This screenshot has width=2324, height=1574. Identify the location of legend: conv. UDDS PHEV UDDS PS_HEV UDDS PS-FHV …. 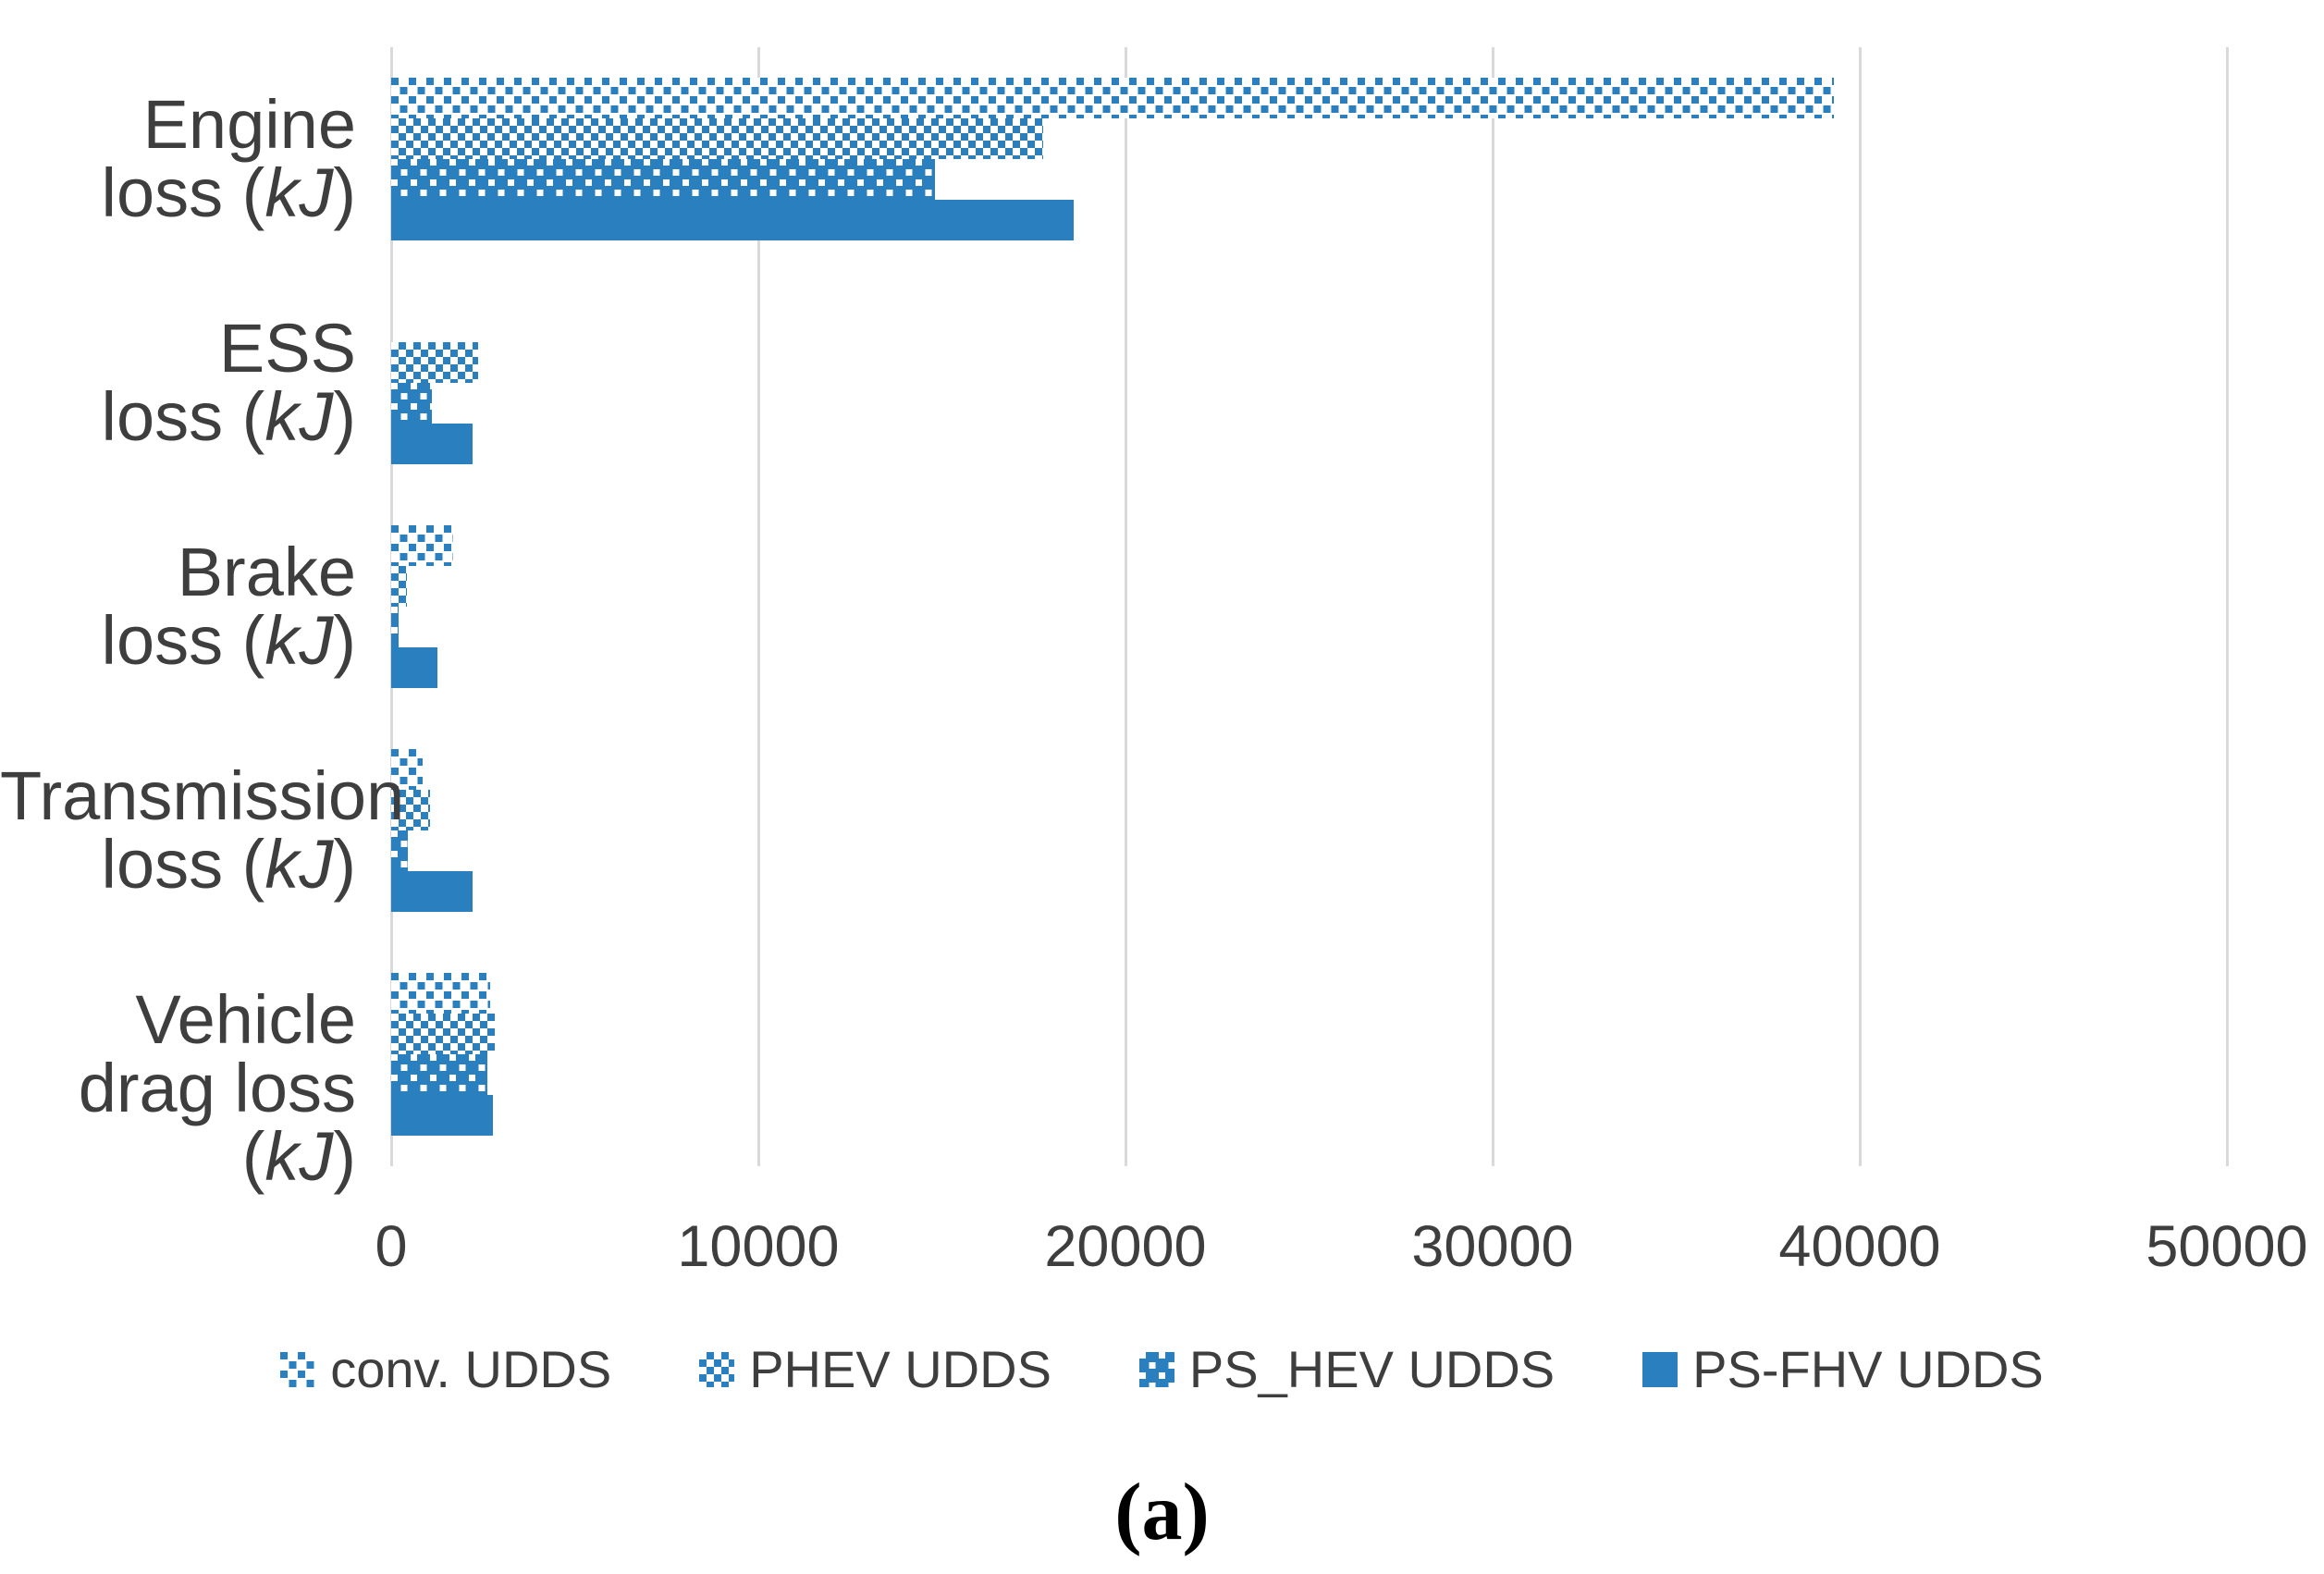
(1162, 1369).